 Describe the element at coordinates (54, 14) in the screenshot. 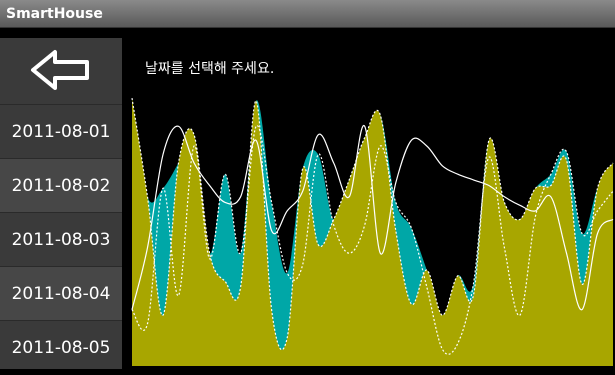

I see `app-title: SmartHouse` at that location.